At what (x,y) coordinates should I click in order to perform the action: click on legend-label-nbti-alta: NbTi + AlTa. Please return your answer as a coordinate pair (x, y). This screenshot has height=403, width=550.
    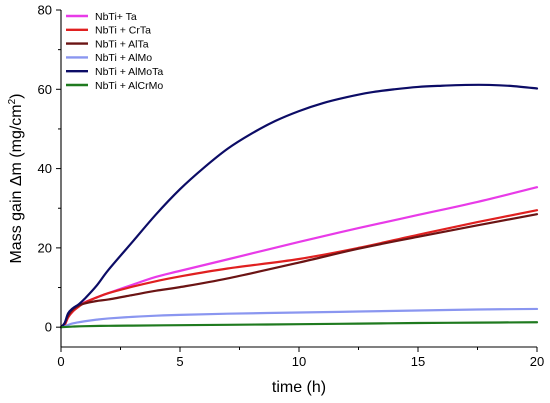
    Looking at the image, I should click on (122, 44).